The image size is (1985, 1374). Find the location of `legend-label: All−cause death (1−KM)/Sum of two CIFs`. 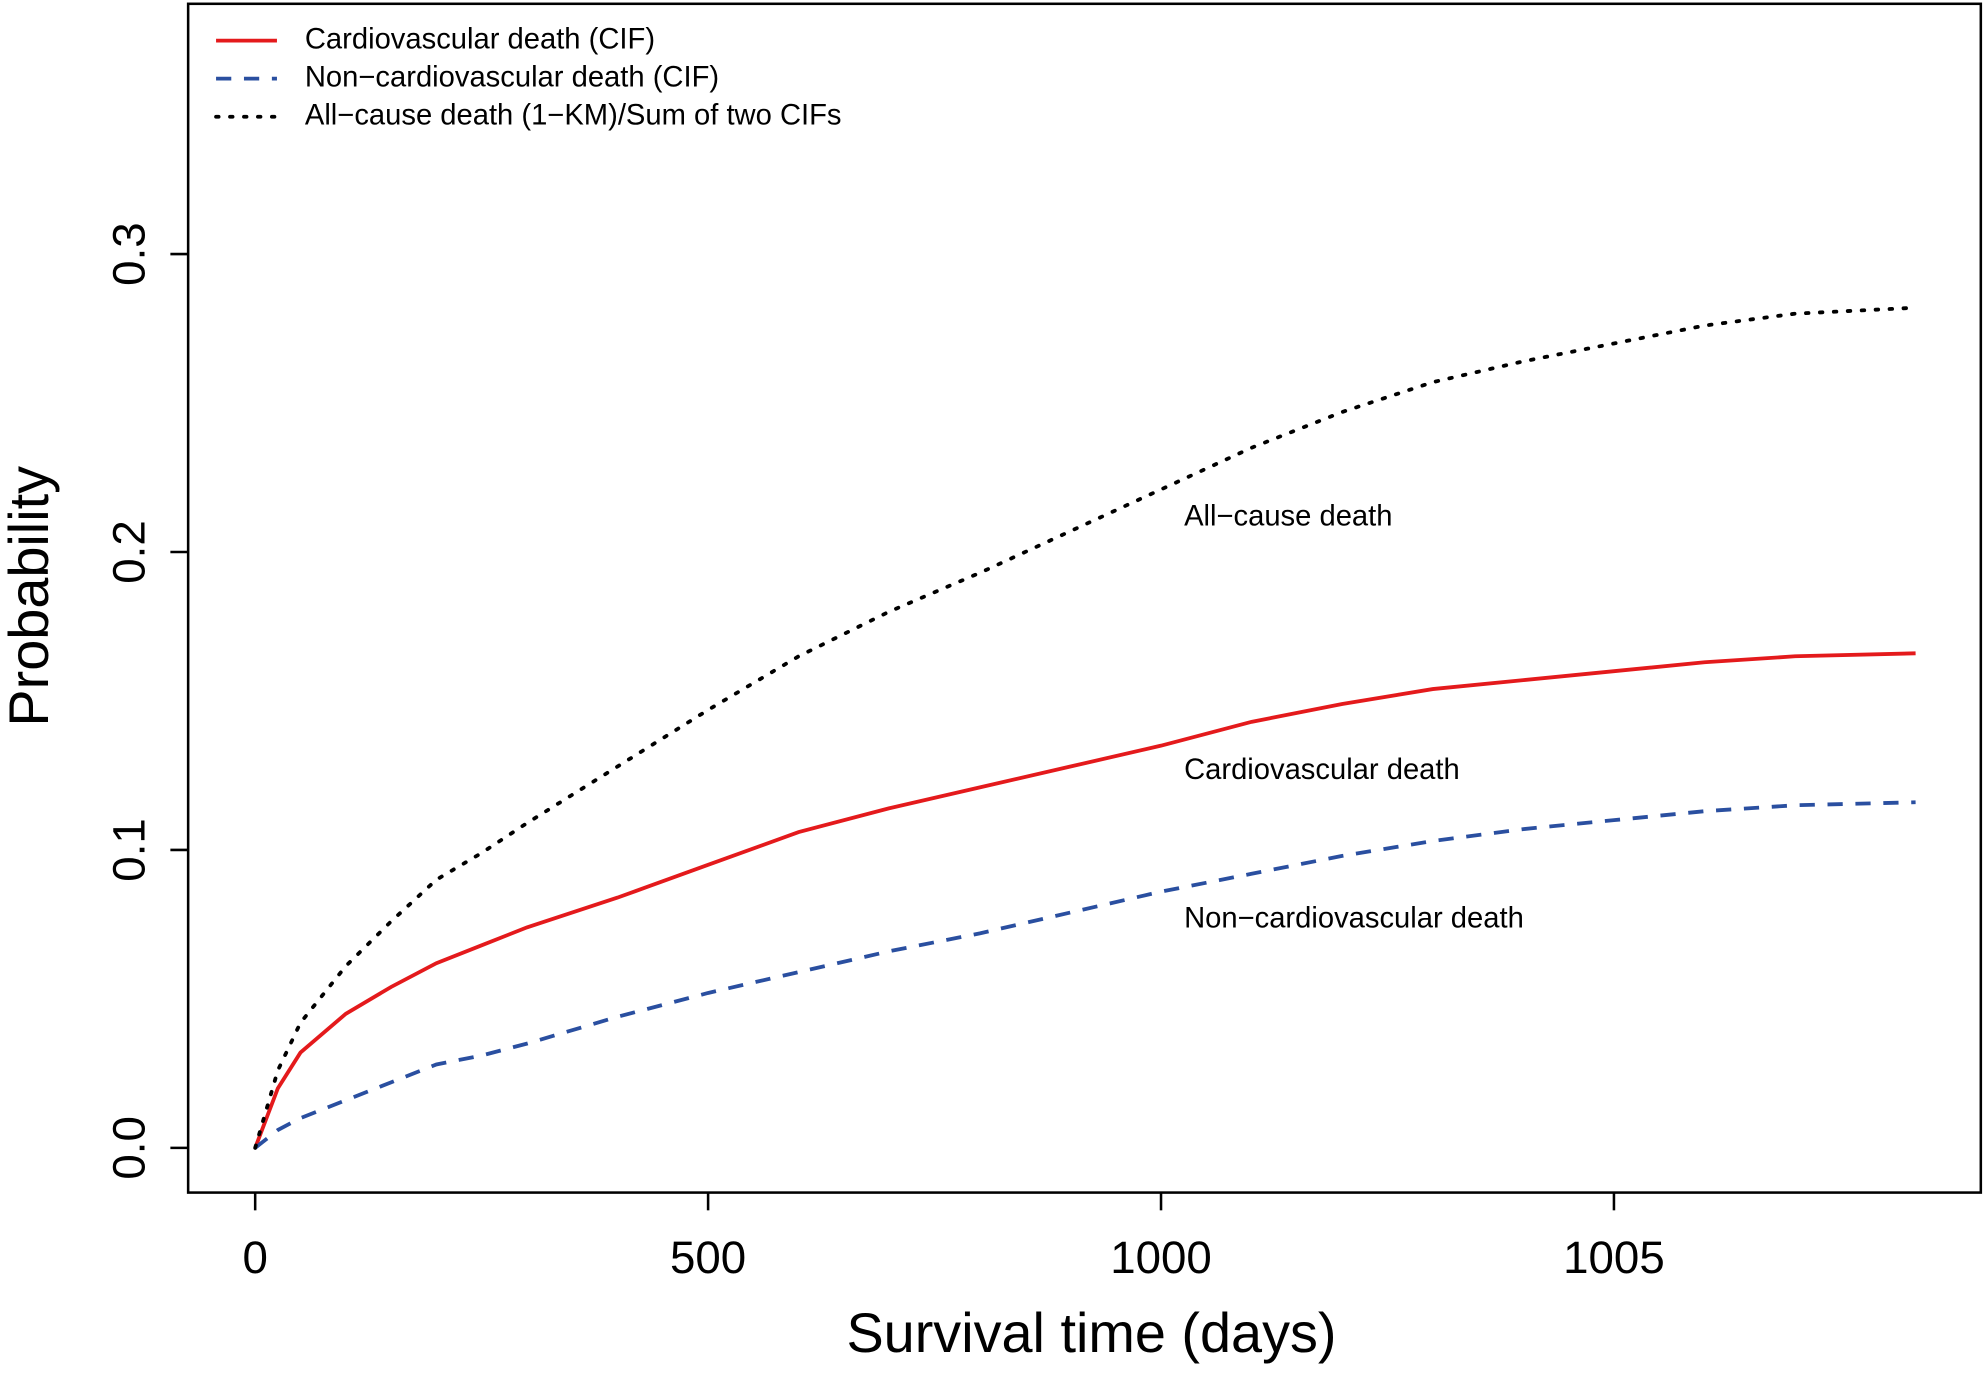

legend-label: All−cause death (1−KM)/Sum of two CIFs is located at coordinates (573, 115).